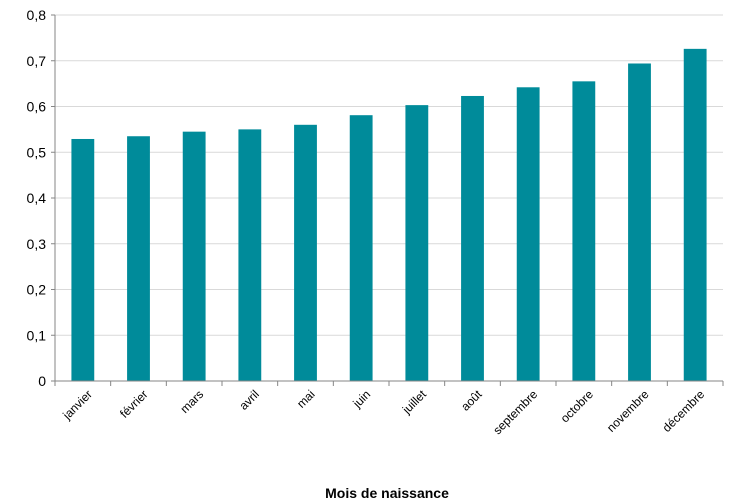  I want to click on x-tick-label: mars, so click(192, 401).